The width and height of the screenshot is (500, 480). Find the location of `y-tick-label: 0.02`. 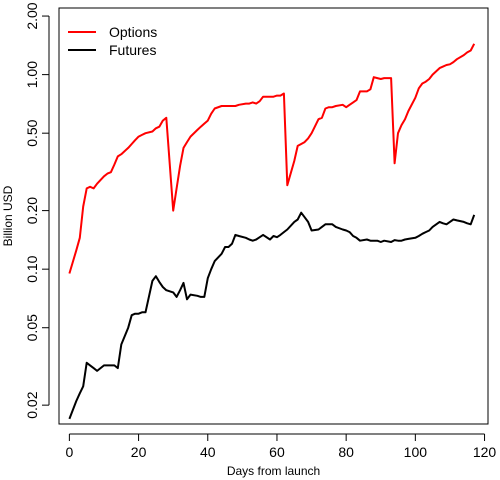

y-tick-label: 0.02 is located at coordinates (32, 404).